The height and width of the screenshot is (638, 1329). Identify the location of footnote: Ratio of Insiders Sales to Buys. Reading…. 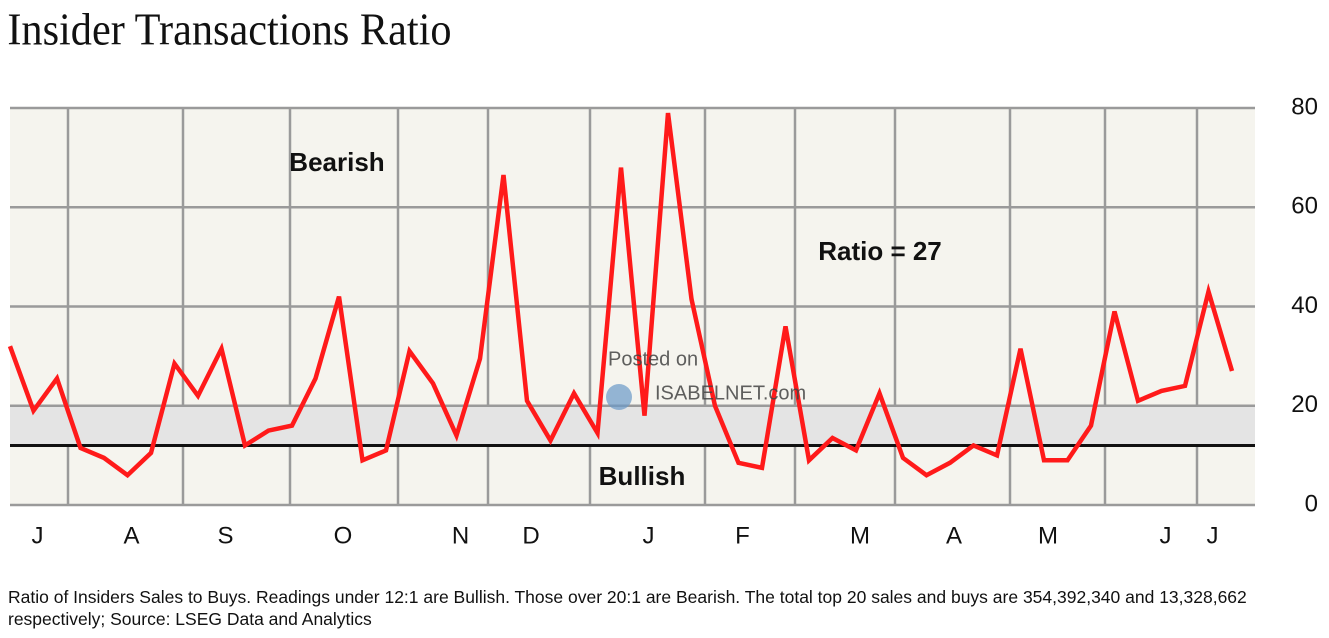
(627, 608).